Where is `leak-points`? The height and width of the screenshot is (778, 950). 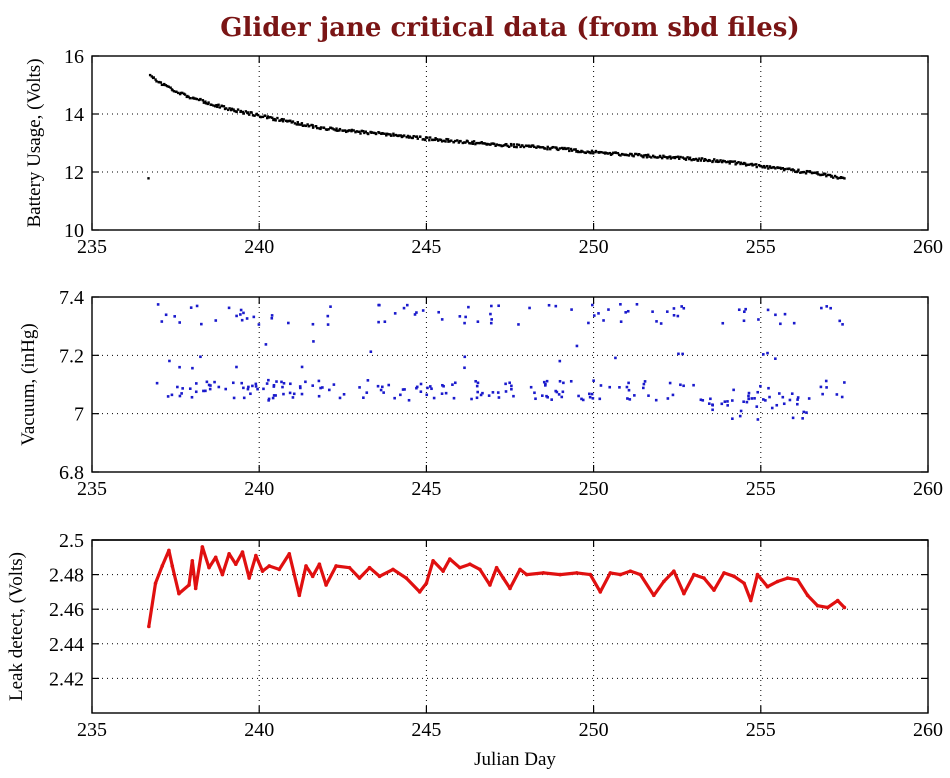
leak-points is located at coordinates (497, 587).